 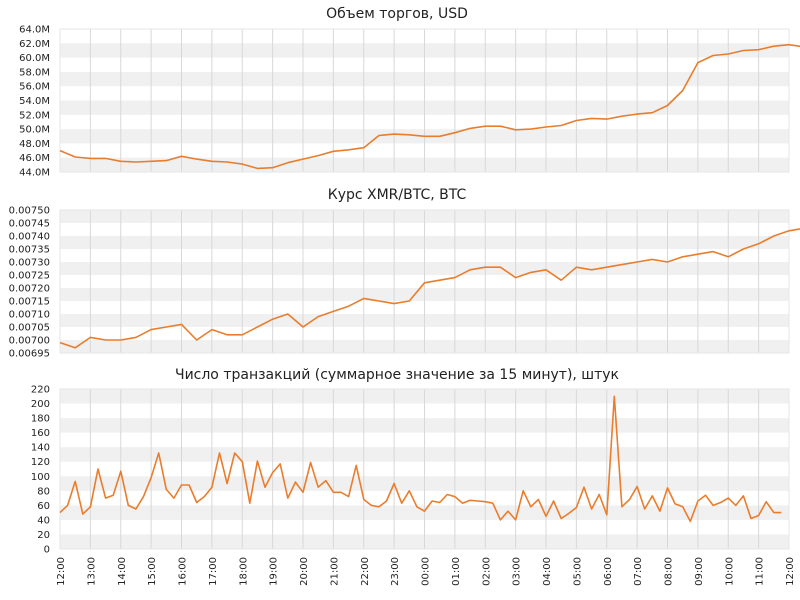 I want to click on x-tick-label: 01:00, so click(x=456, y=571).